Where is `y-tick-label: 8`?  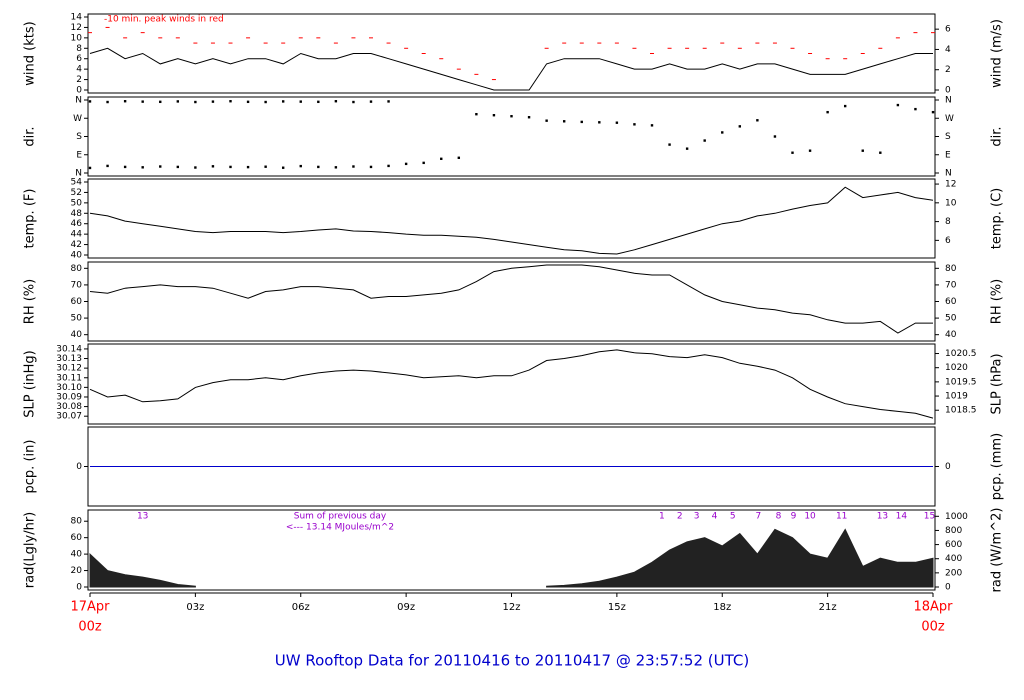
y-tick-label: 8 is located at coordinates (79, 49).